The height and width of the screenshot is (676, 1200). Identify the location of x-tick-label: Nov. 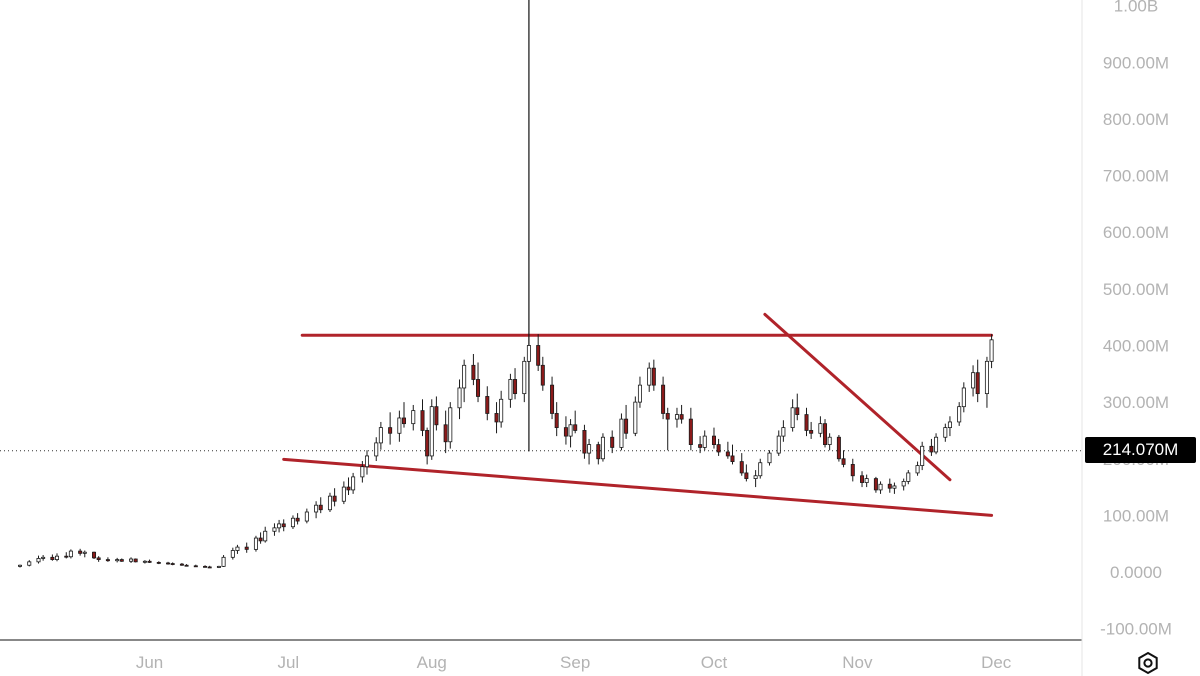
(857, 662).